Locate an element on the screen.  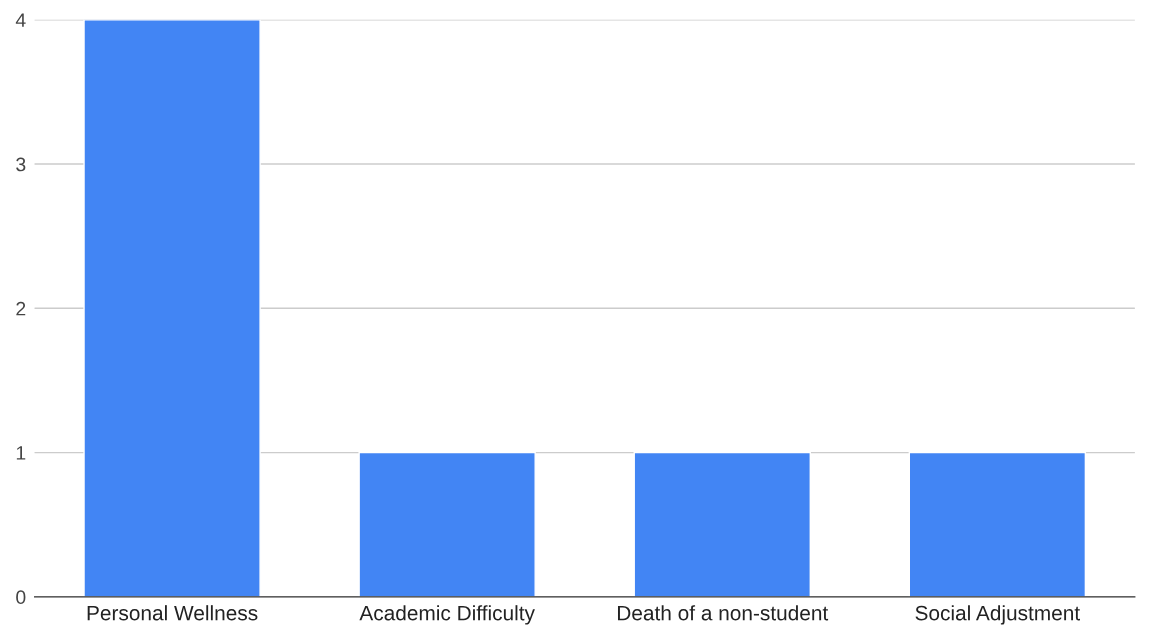
y-tick-label: 0 is located at coordinates (21, 597).